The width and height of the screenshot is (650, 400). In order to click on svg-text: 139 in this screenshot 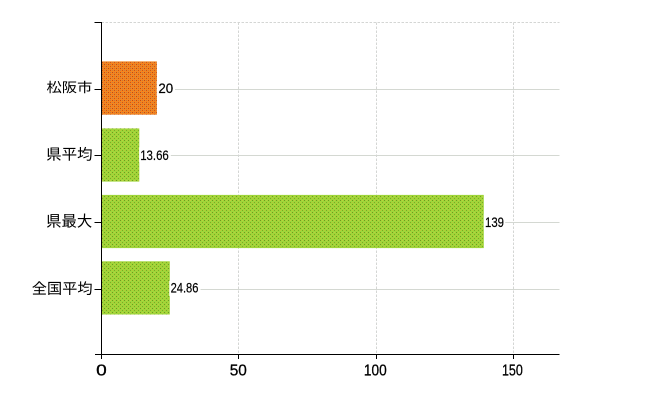, I will do `click(494, 222)`.